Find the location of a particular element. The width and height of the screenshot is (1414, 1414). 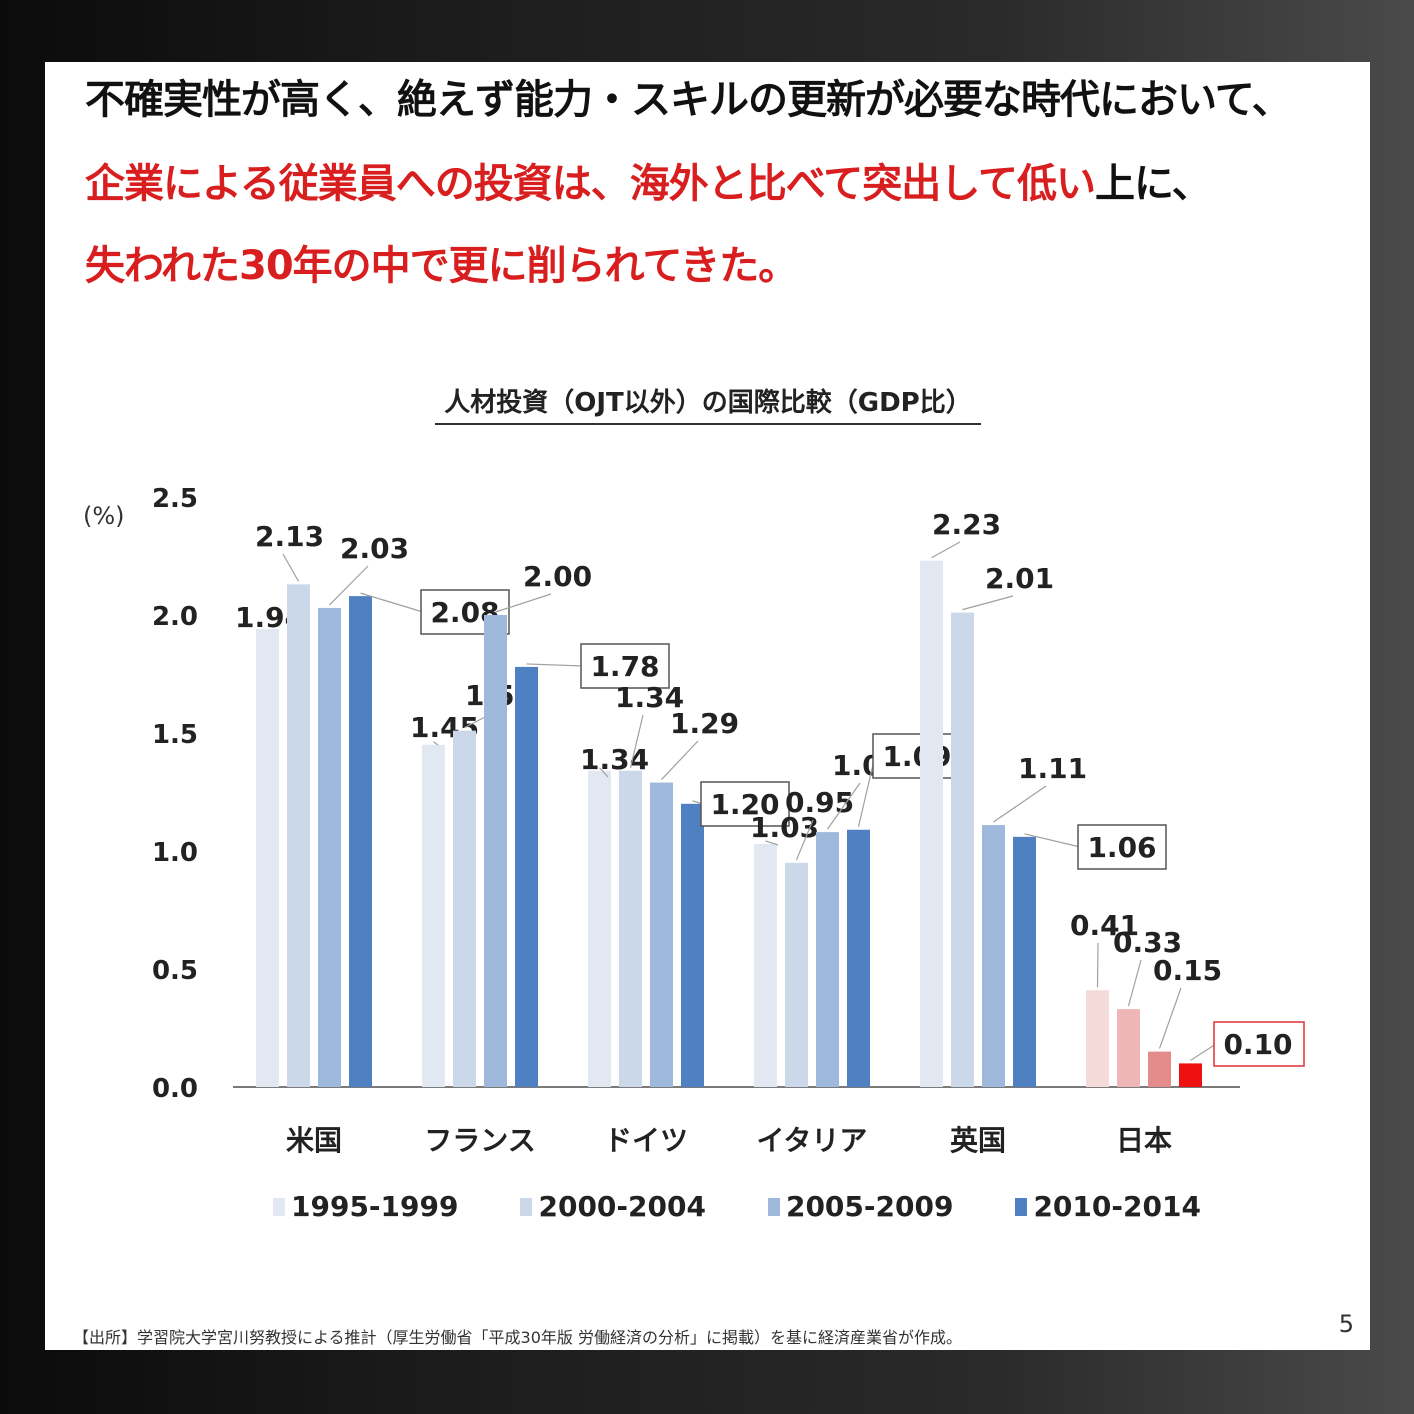

data-label: 2.01 is located at coordinates (1019, 578).